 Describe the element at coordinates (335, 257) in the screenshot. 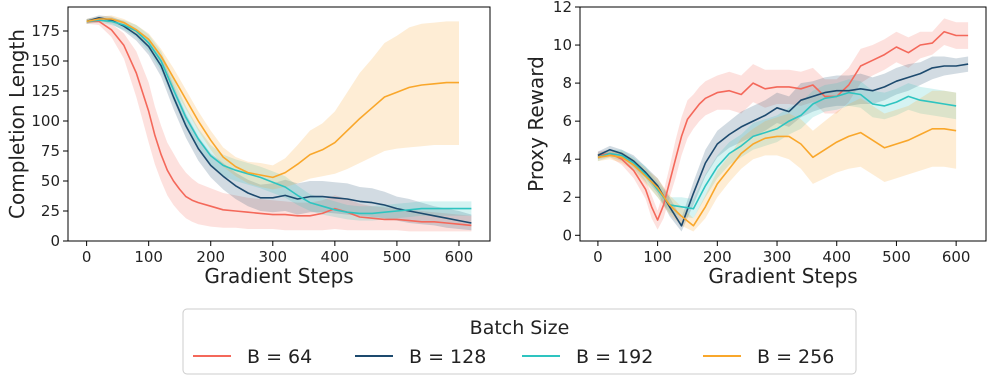

I see `completion-length-x-tick-label: 400` at that location.